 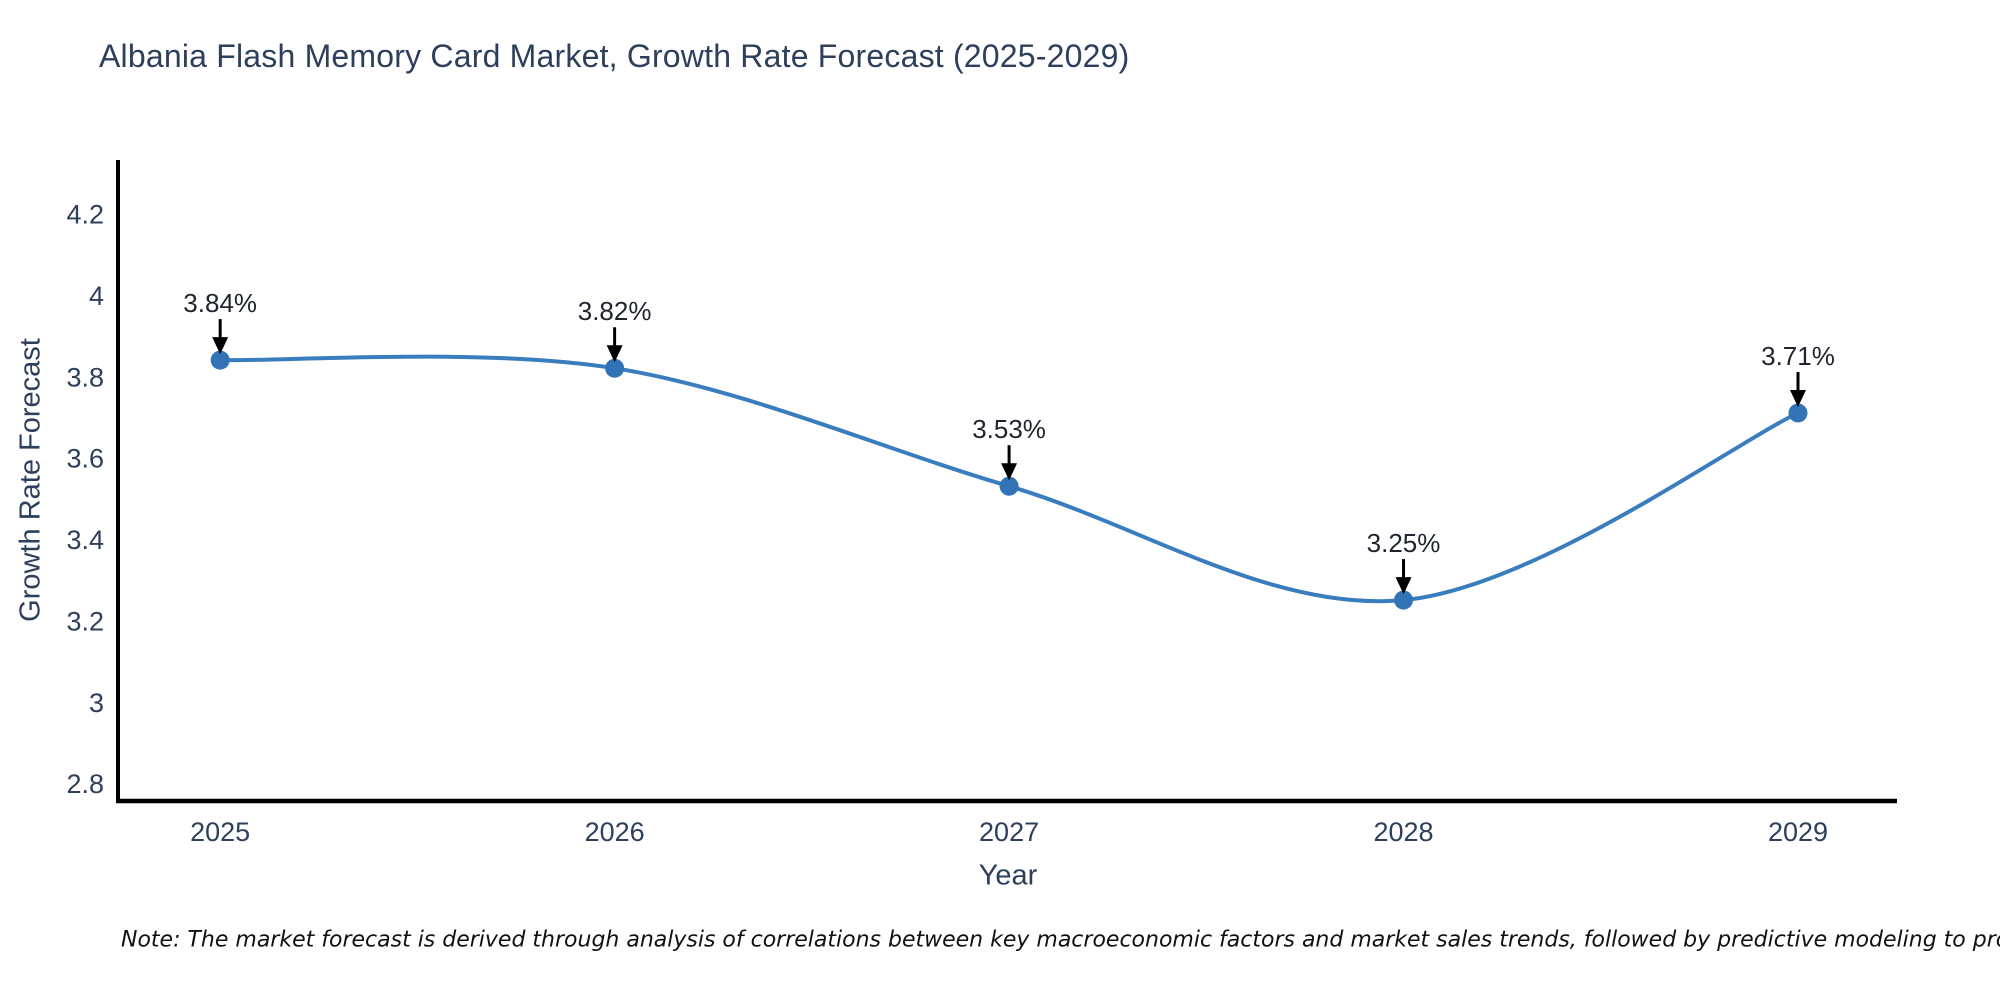 I want to click on point-label: 3.84%, so click(x=220, y=303).